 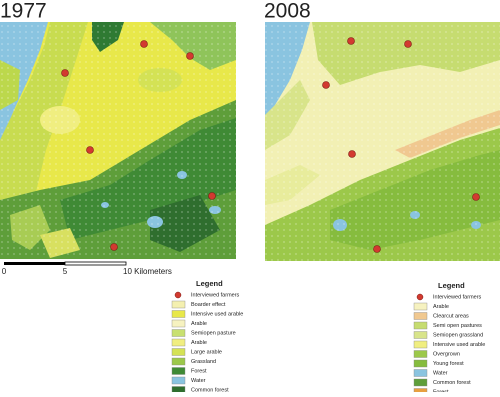 I want to click on legend-label: Grassland, so click(x=203, y=362).